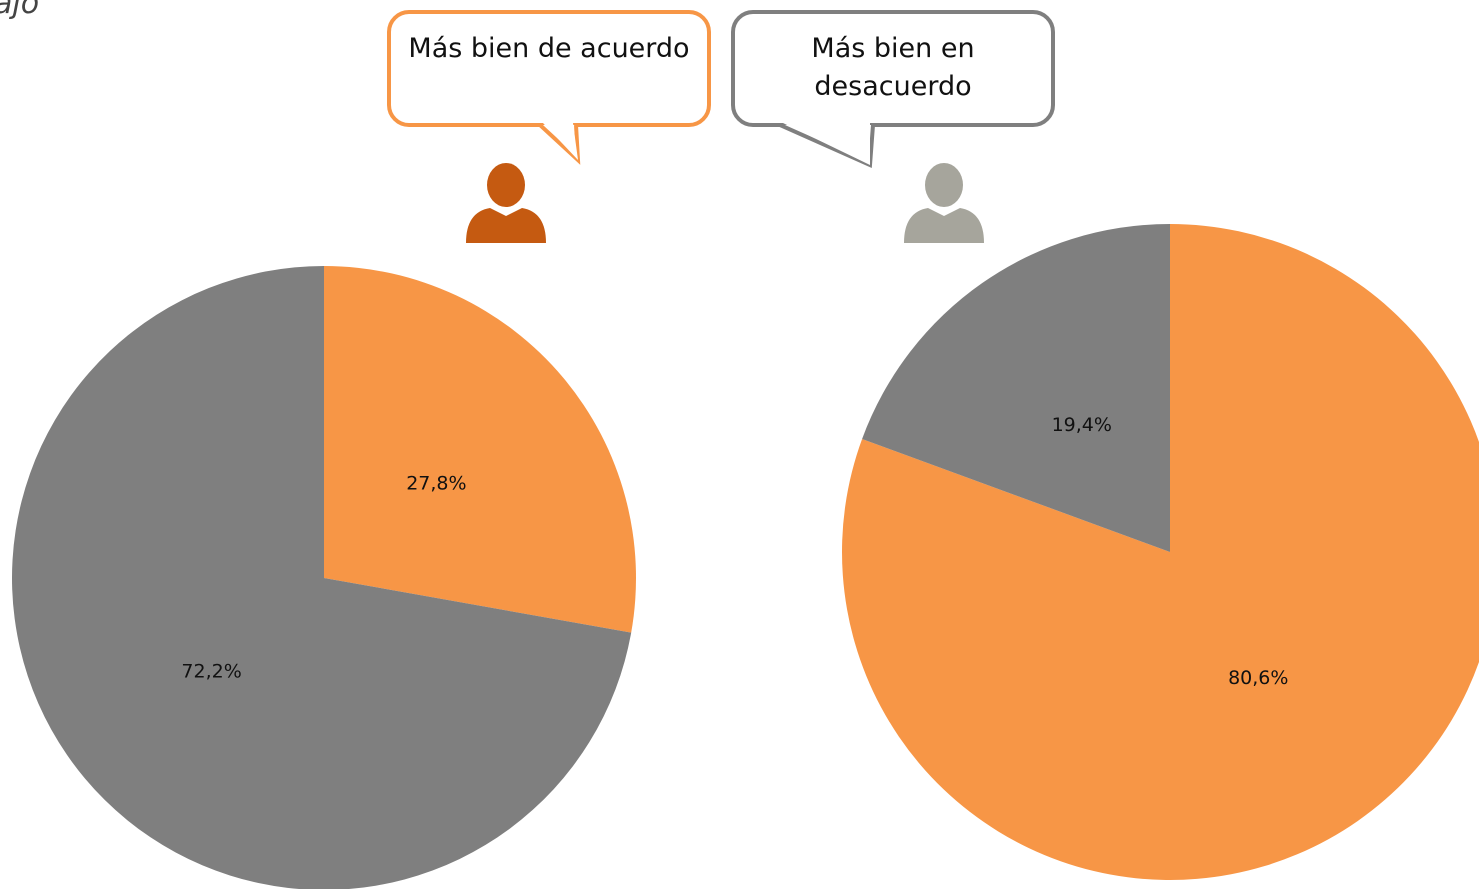  What do you see at coordinates (1082, 425) in the screenshot?
I see `data-label: 19,4%` at bounding box center [1082, 425].